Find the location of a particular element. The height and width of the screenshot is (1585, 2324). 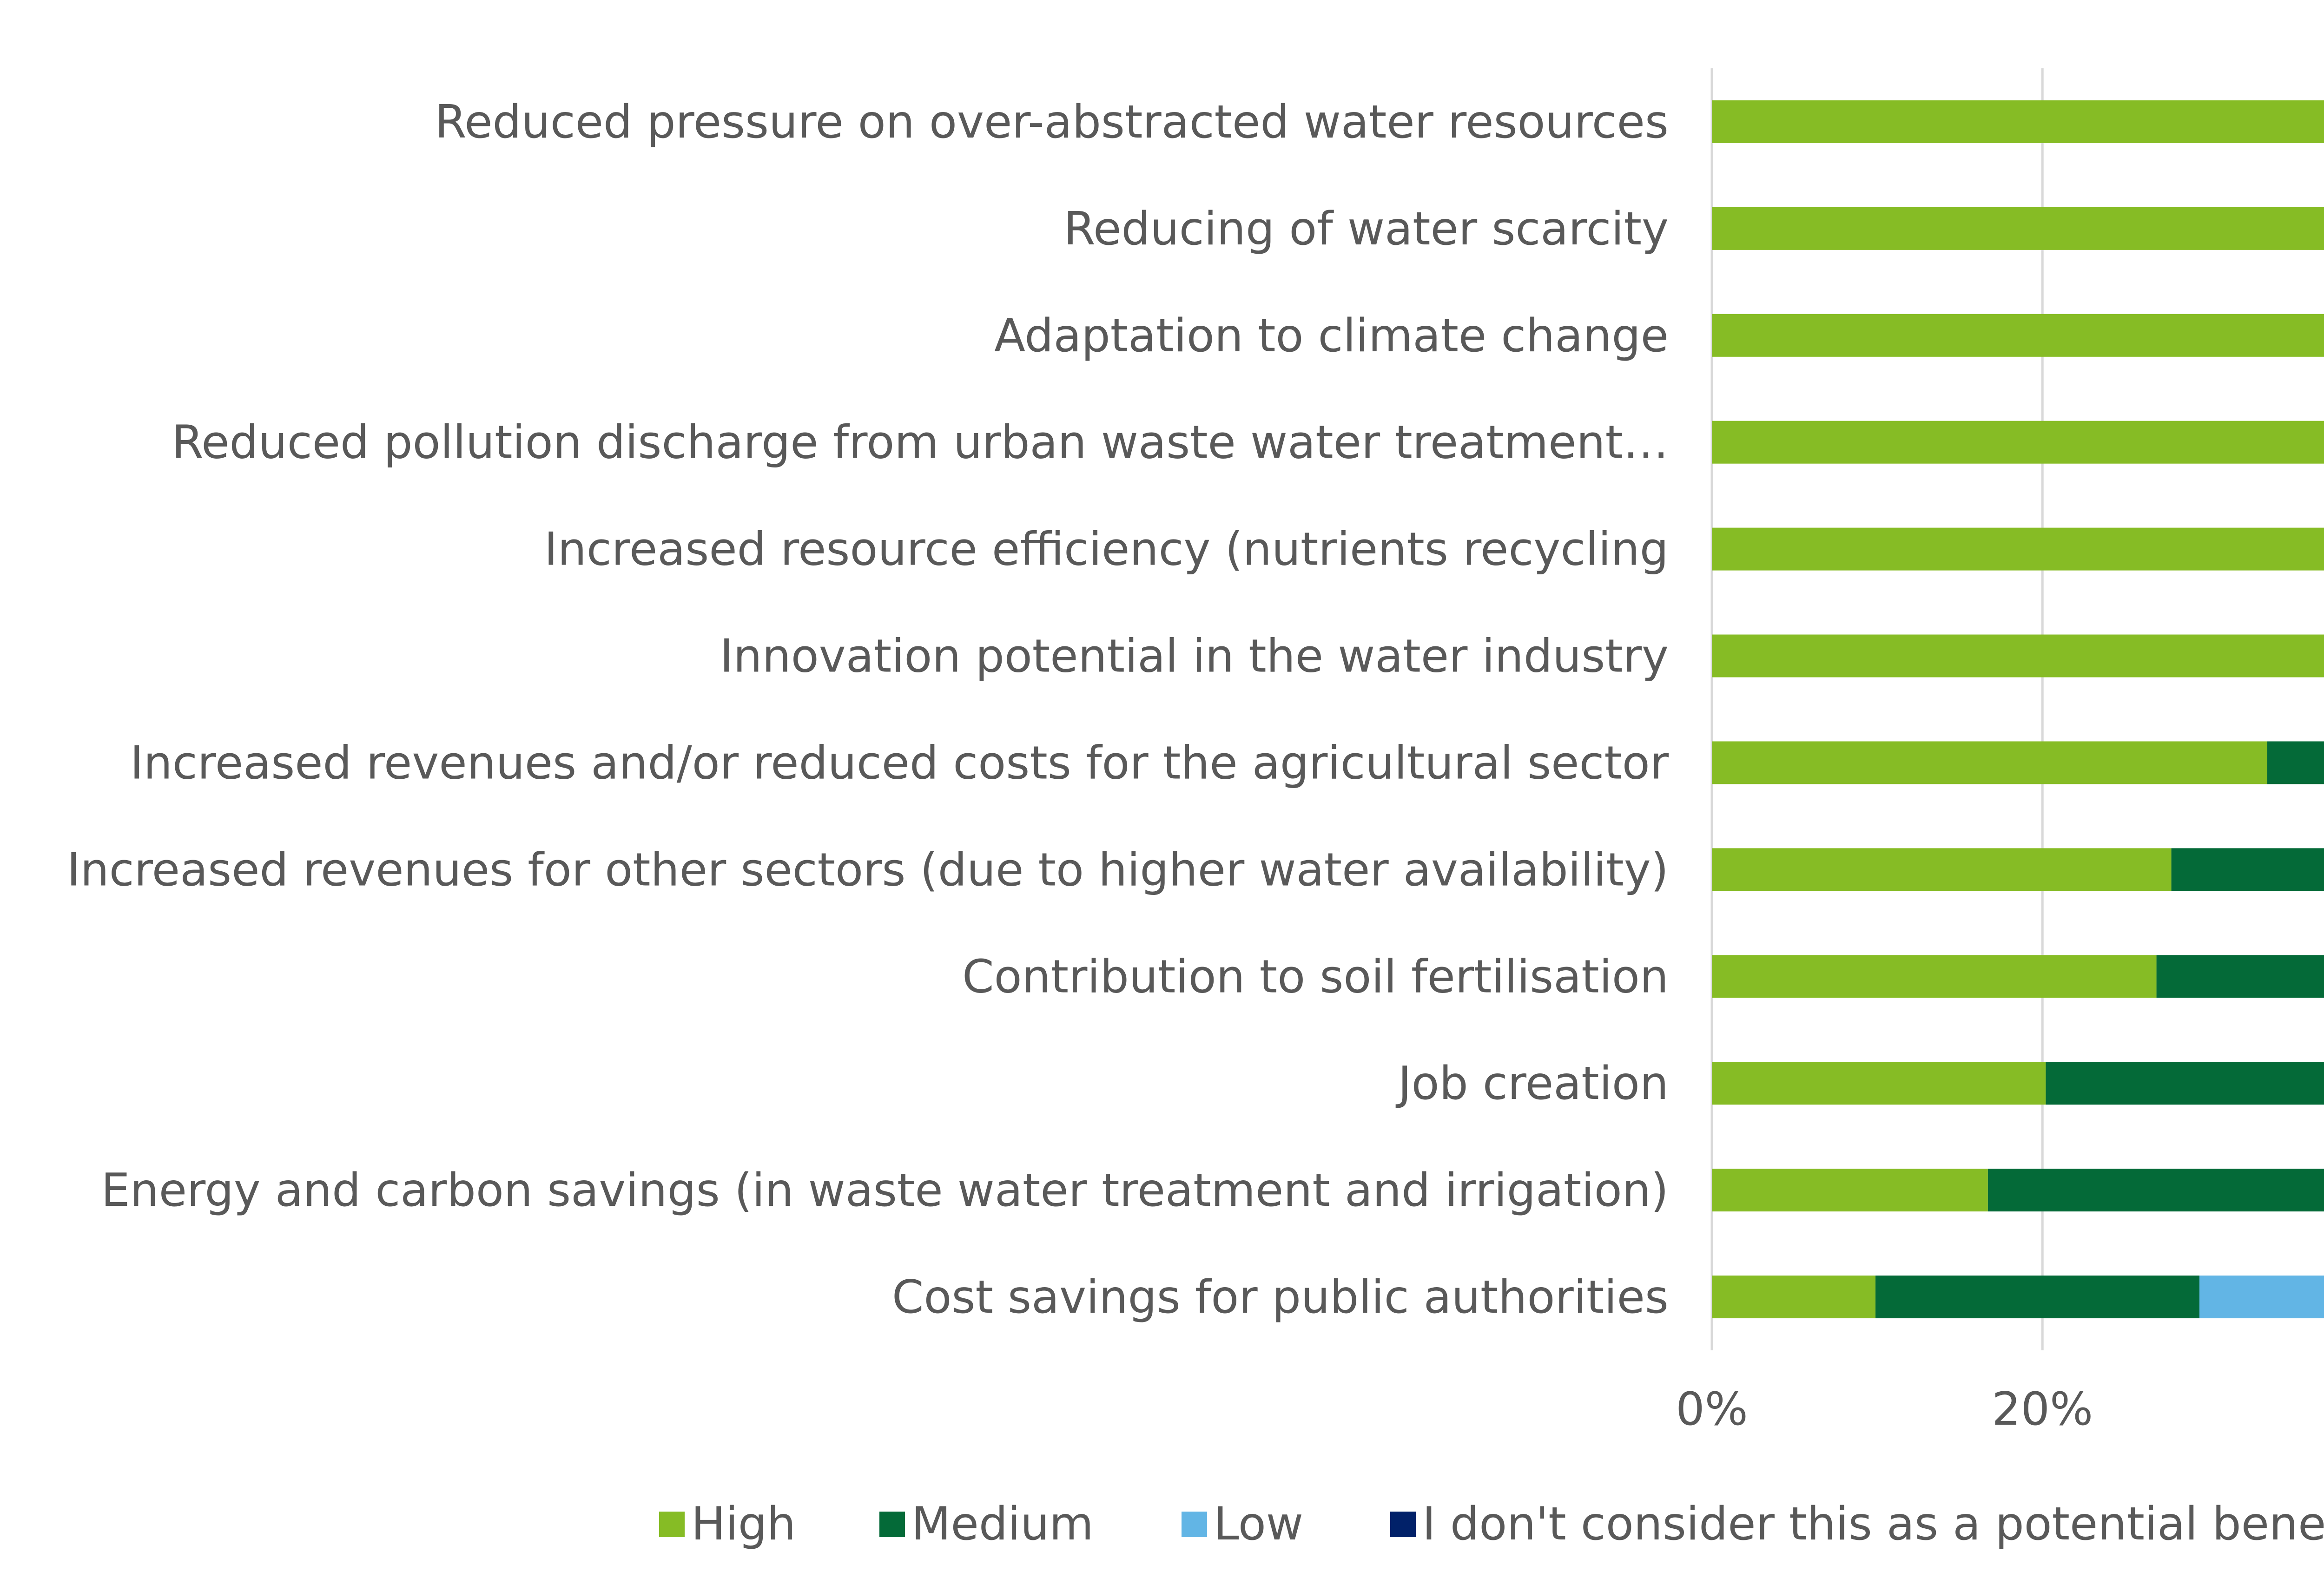

legend-item: Medium is located at coordinates (986, 1524).